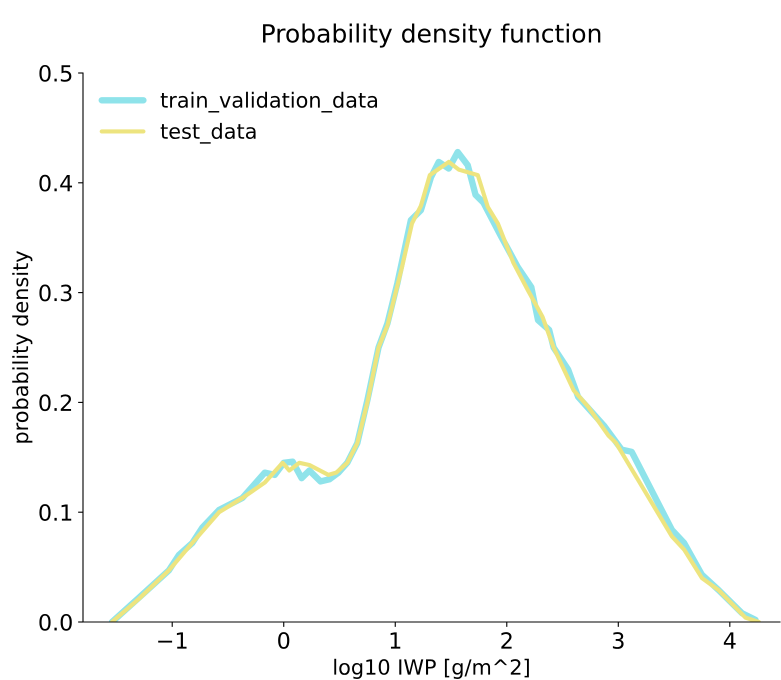 This screenshot has width=781, height=680. What do you see at coordinates (284, 640) in the screenshot?
I see `x-tick-label: 0` at bounding box center [284, 640].